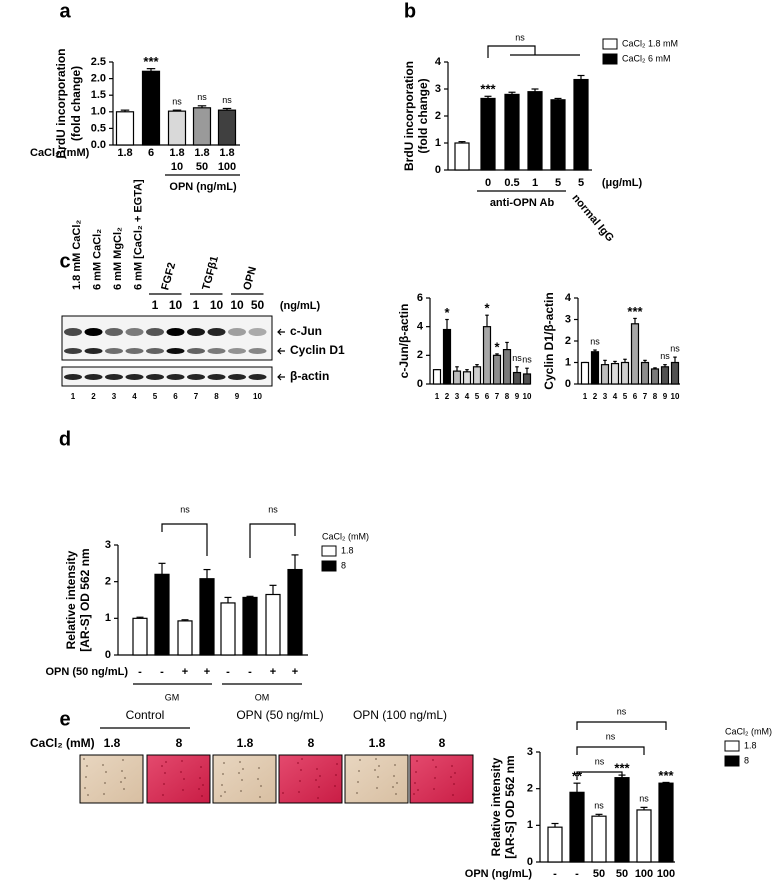 This screenshot has width=780, height=885. I want to click on x-tick-label: 5, so click(477, 396).